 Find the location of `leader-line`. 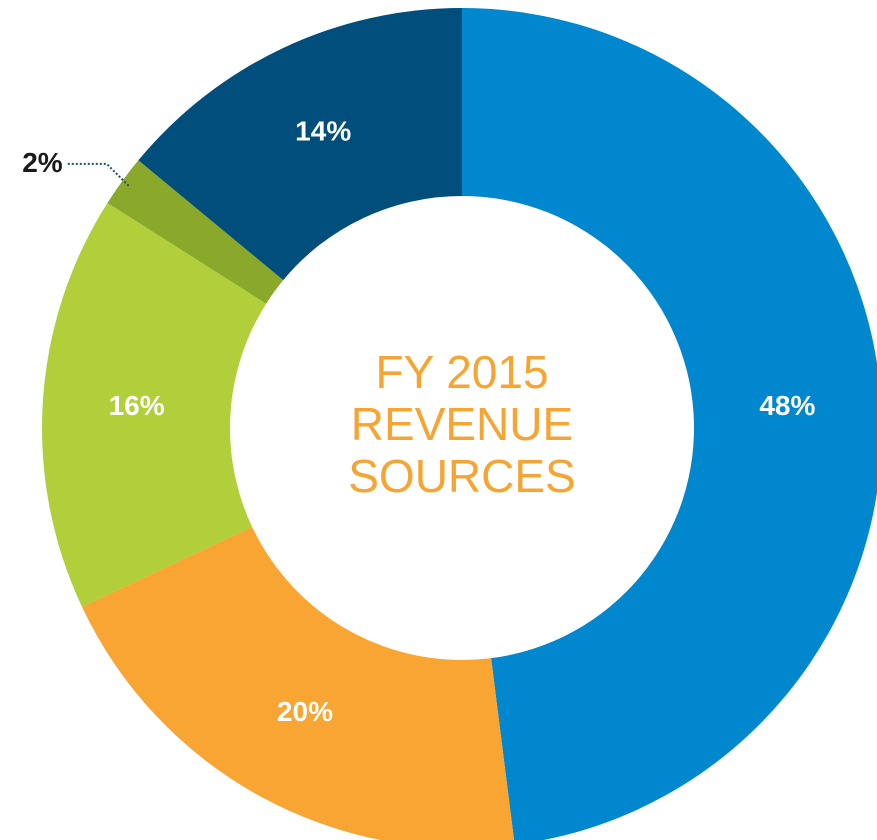

leader-line is located at coordinates (98, 174).